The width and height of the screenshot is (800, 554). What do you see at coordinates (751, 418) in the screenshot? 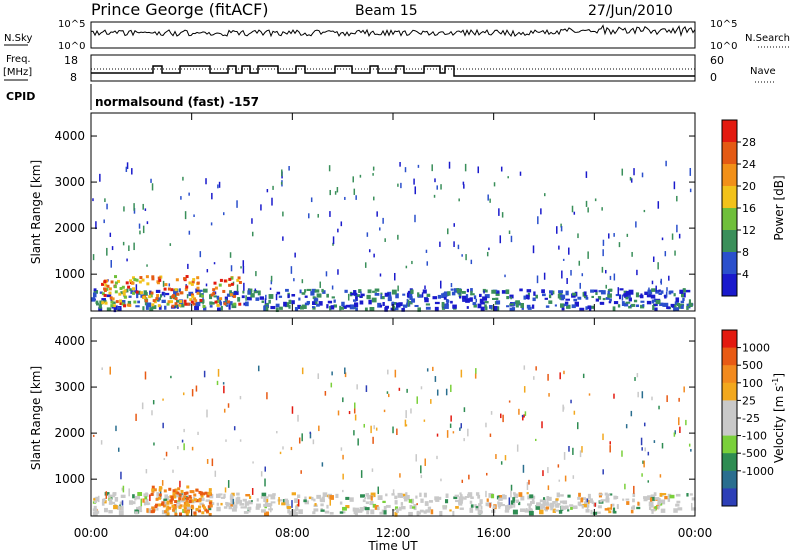
I see `colorbar-tick-label: -25` at bounding box center [751, 418].